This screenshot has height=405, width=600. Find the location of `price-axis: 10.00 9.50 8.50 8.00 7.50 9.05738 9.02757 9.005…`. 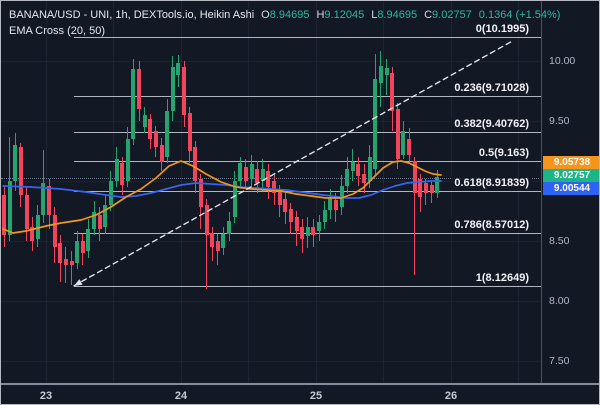

price-axis: 10.00 9.50 8.50 8.00 7.50 9.05738 9.02757 9.005… is located at coordinates (570, 192).